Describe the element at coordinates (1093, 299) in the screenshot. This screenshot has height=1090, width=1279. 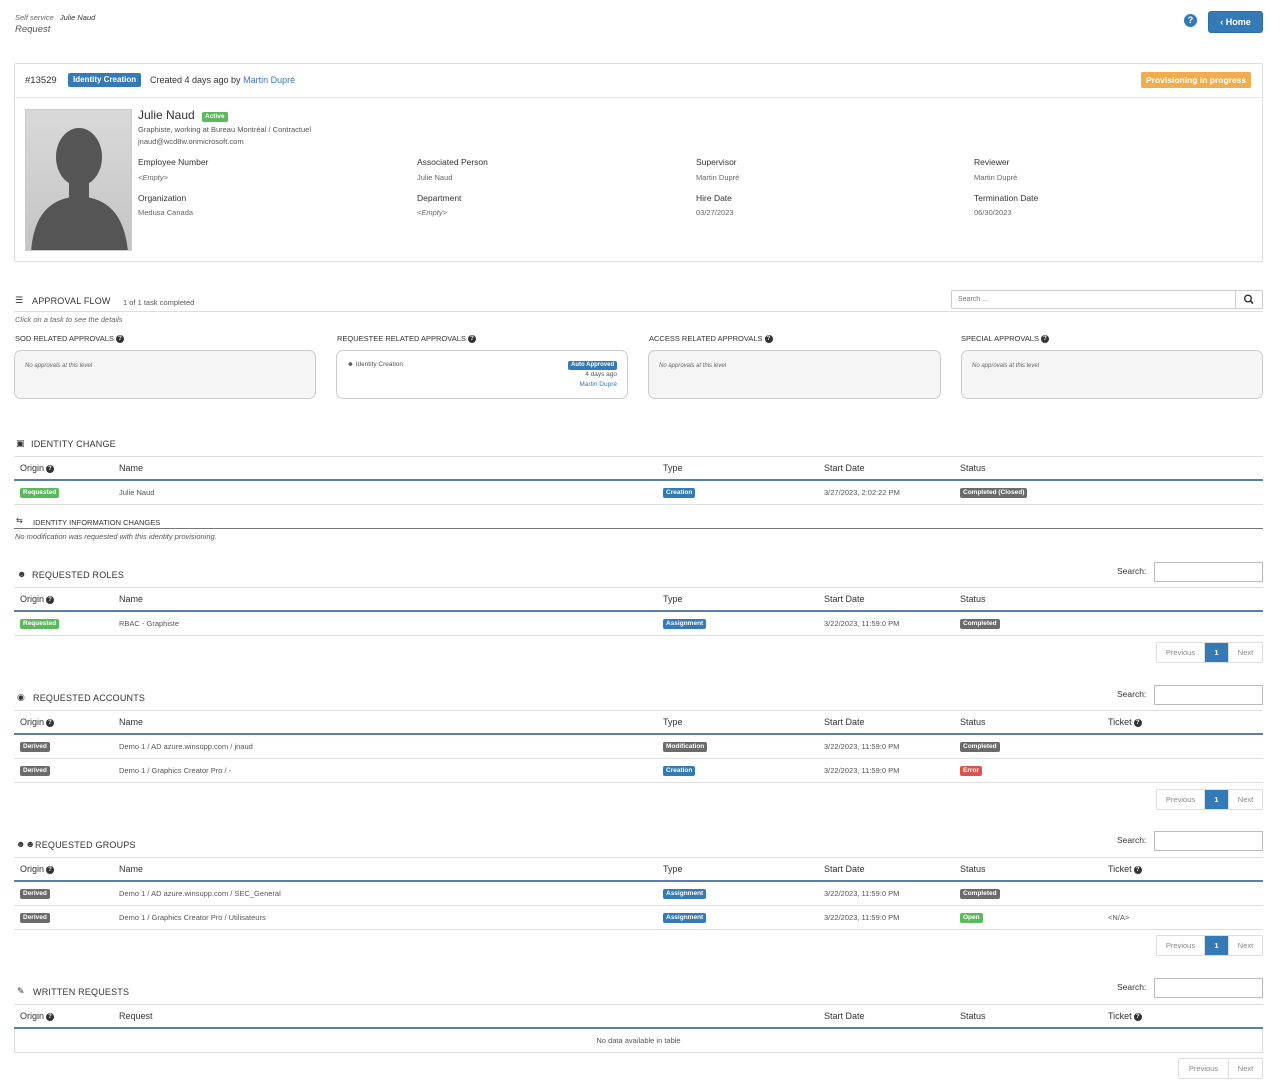
I see `approval-search-input` at that location.